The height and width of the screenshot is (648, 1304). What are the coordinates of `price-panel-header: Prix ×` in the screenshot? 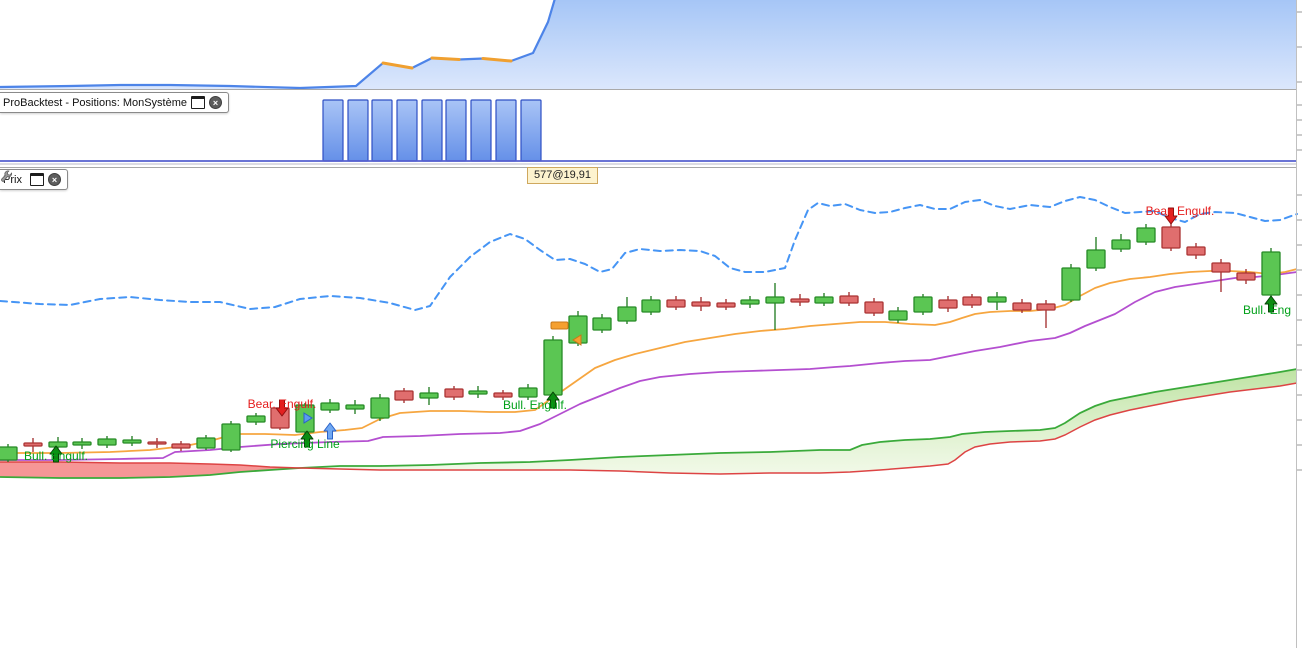 It's located at (34, 179).